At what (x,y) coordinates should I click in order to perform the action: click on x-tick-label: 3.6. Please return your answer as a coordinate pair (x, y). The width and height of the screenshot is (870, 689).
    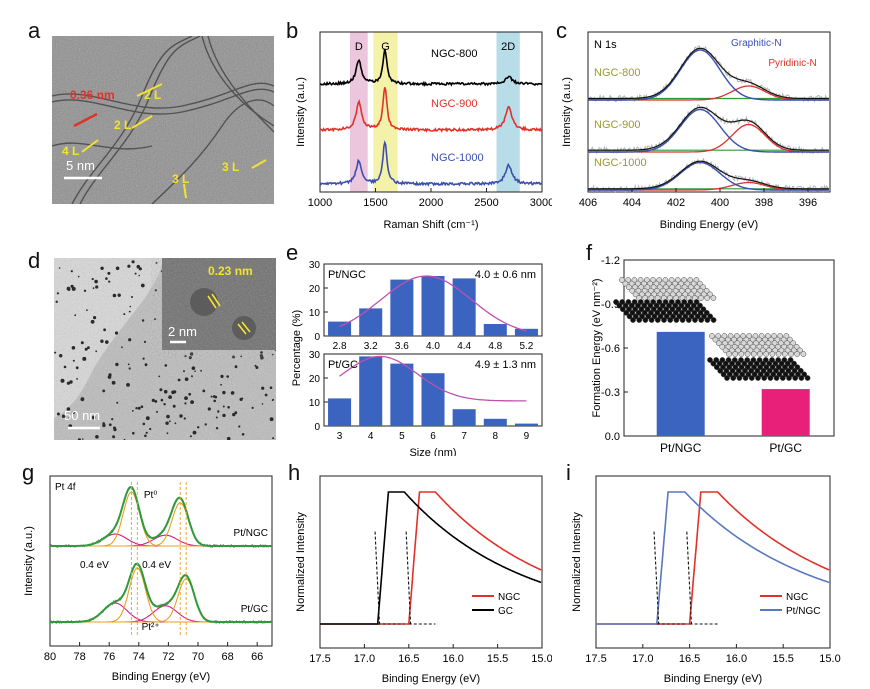
    Looking at the image, I should click on (402, 346).